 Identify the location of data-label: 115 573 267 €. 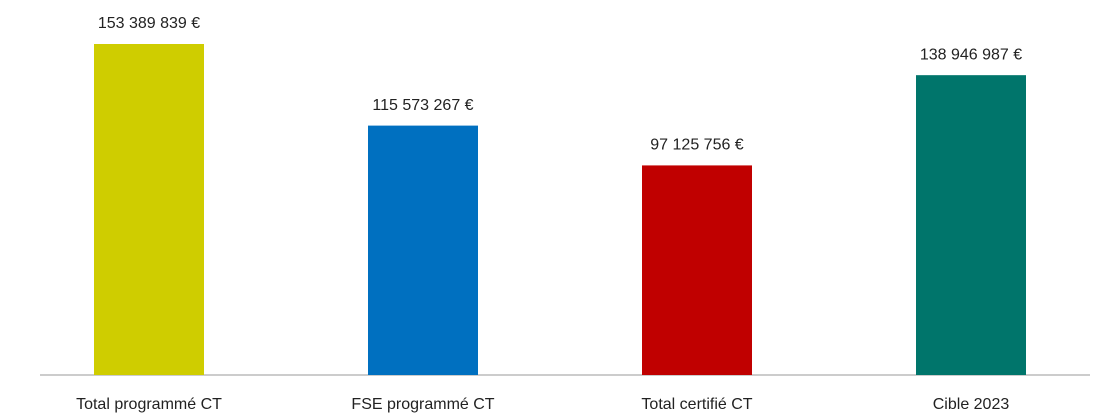
(422, 105).